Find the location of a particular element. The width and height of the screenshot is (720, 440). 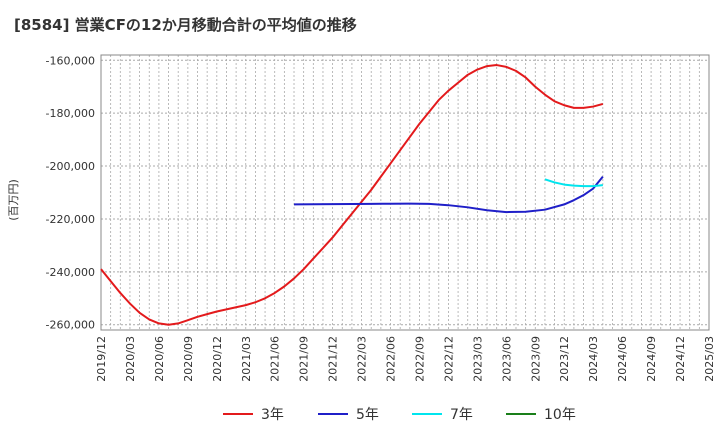

x-tick-label: 2021/03 is located at coordinates (246, 359).